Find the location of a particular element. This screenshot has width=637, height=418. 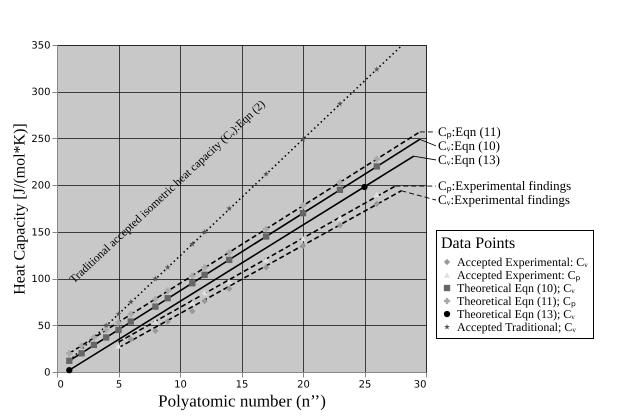

legend-label: Theoretical Eqn (10); Cᵥ is located at coordinates (516, 288).